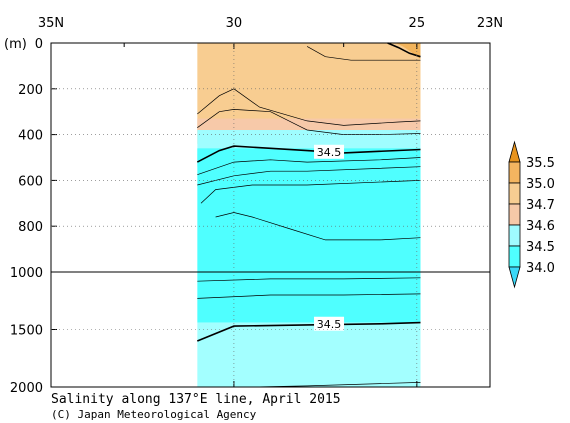 This screenshot has width=570, height=423. I want to click on salinity-patch-high, so click(407, 51).